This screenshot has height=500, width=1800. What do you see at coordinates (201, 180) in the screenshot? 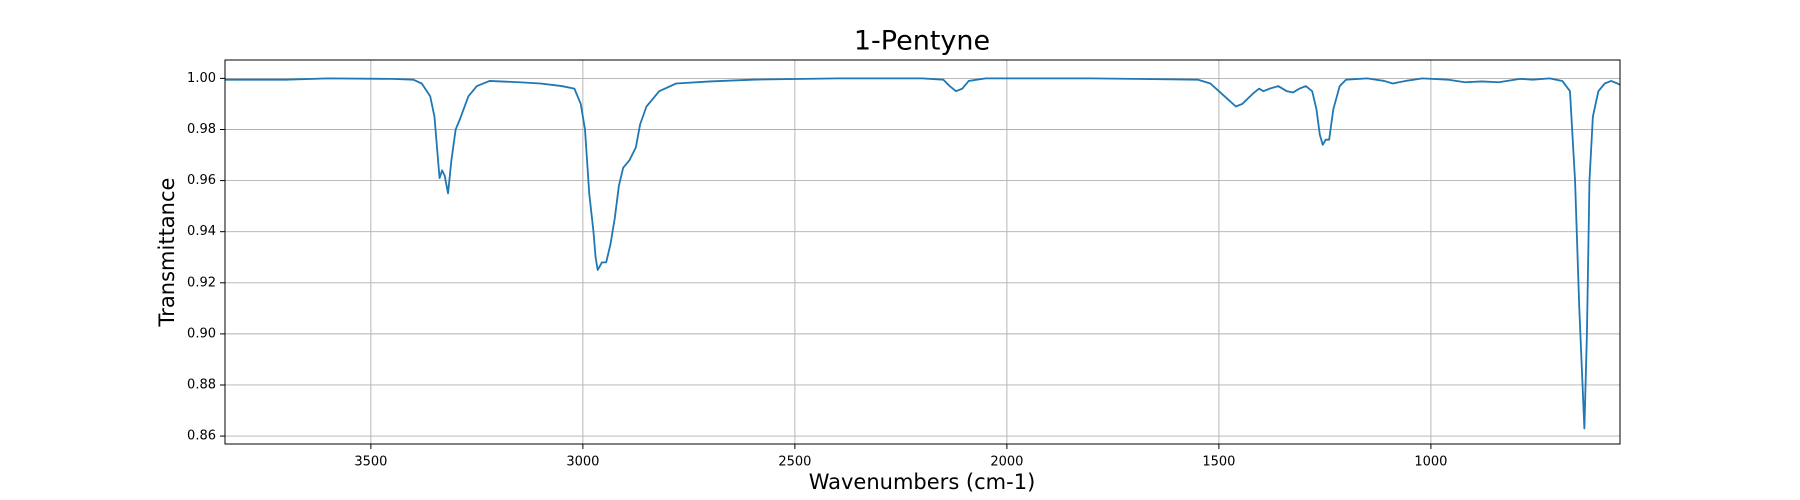
I see `y-tick-label: 0.96` at bounding box center [201, 180].